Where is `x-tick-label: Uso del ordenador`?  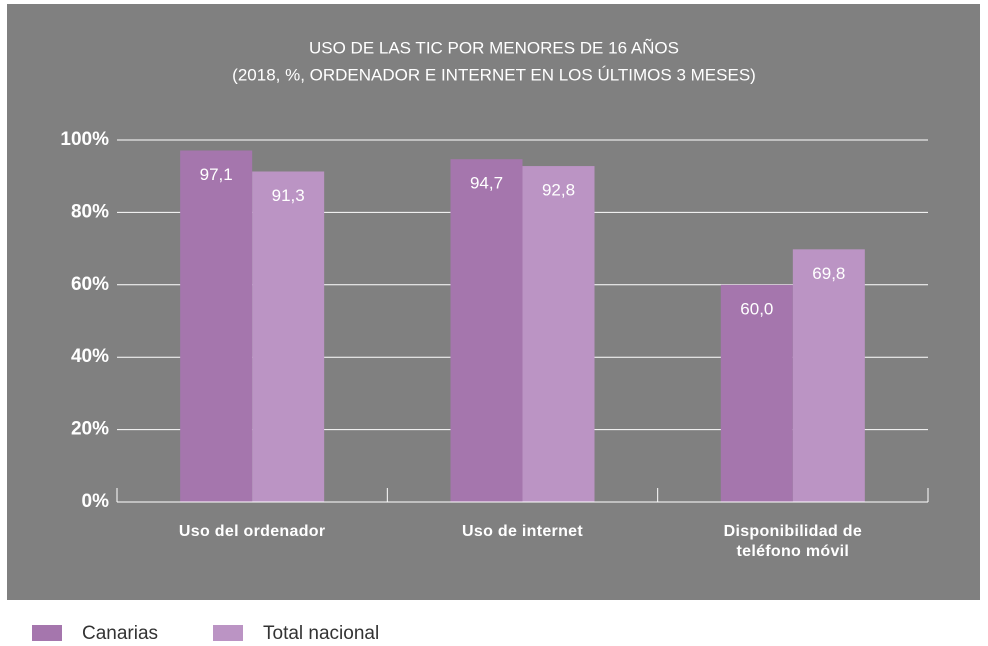
x-tick-label: Uso del ordenador is located at coordinates (252, 531).